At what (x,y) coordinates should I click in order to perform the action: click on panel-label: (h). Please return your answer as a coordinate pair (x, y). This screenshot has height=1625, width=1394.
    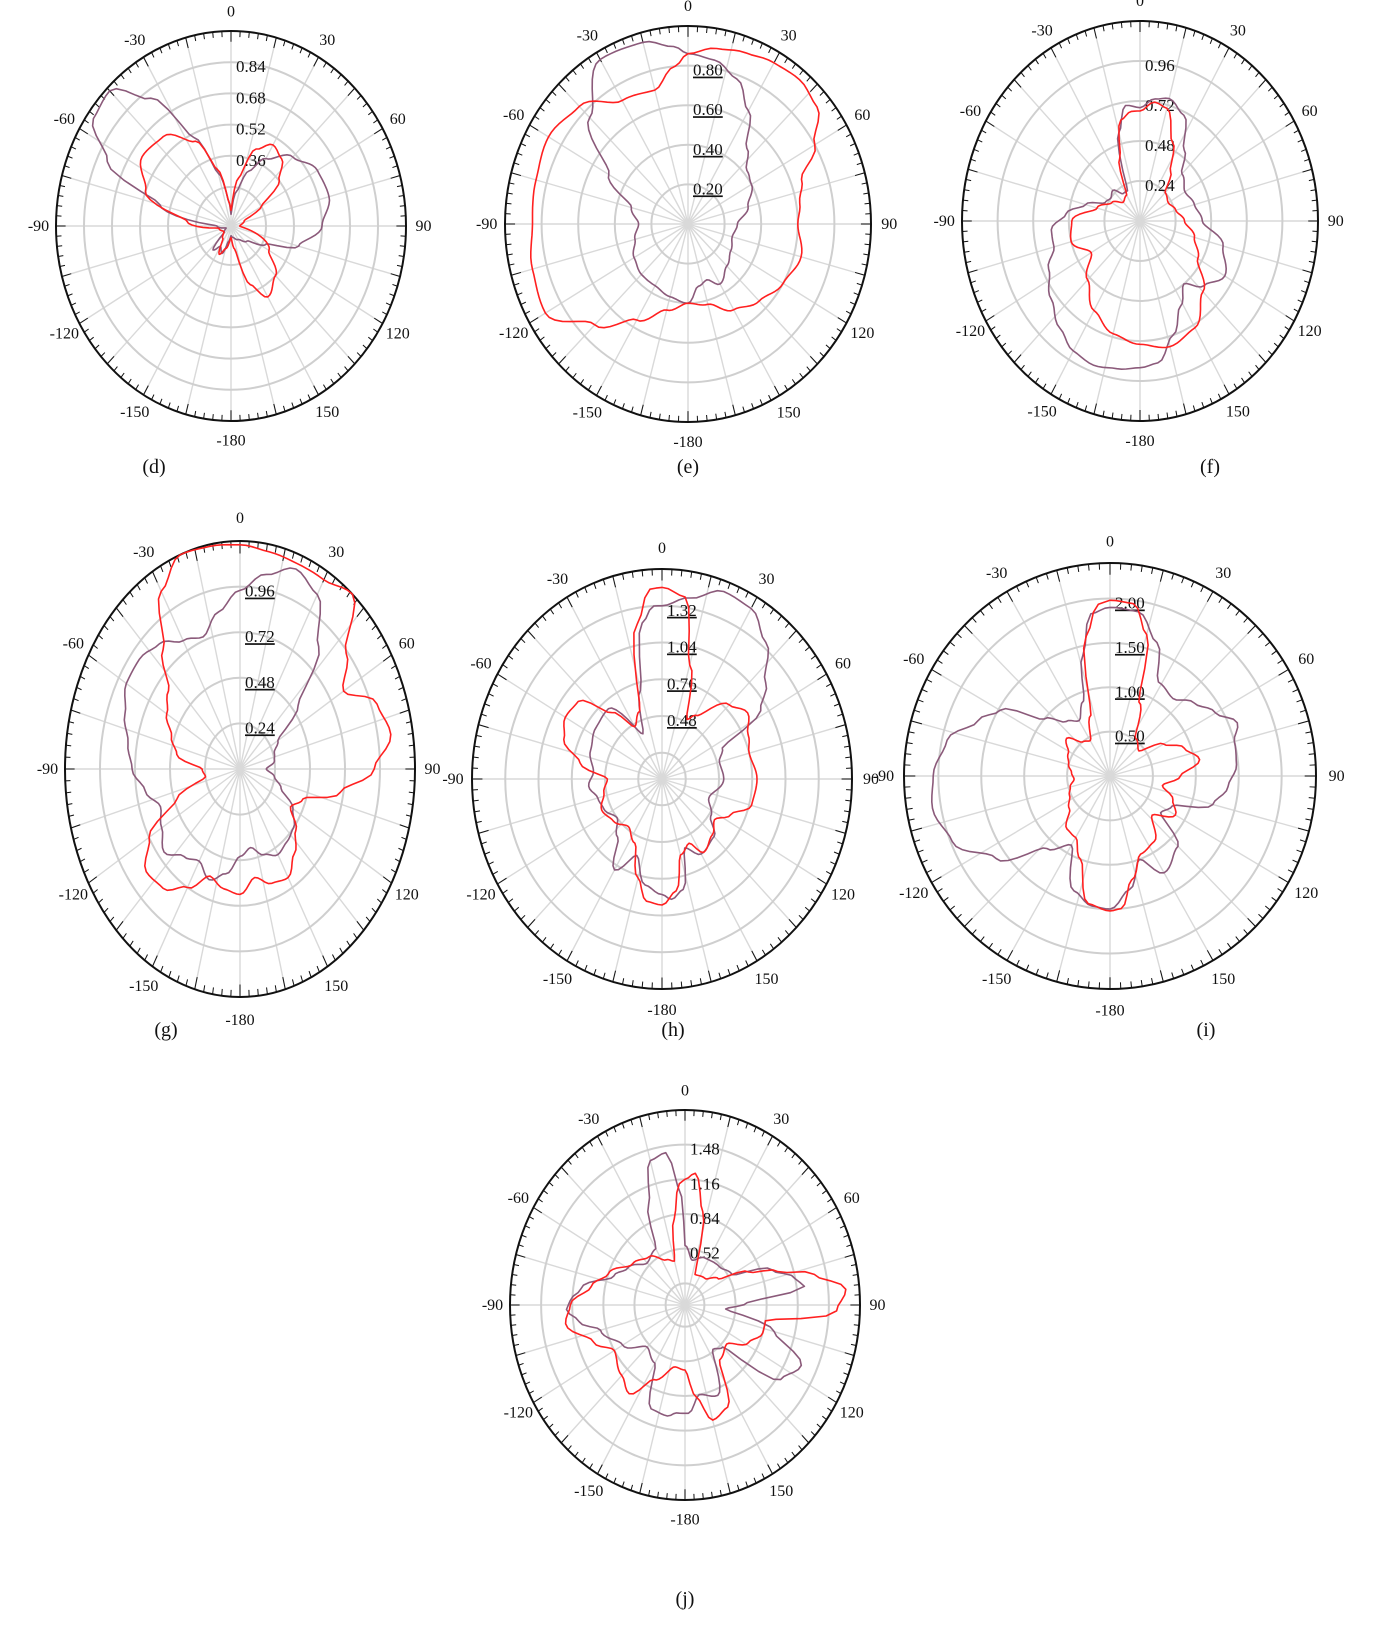
    Looking at the image, I should click on (672, 1030).